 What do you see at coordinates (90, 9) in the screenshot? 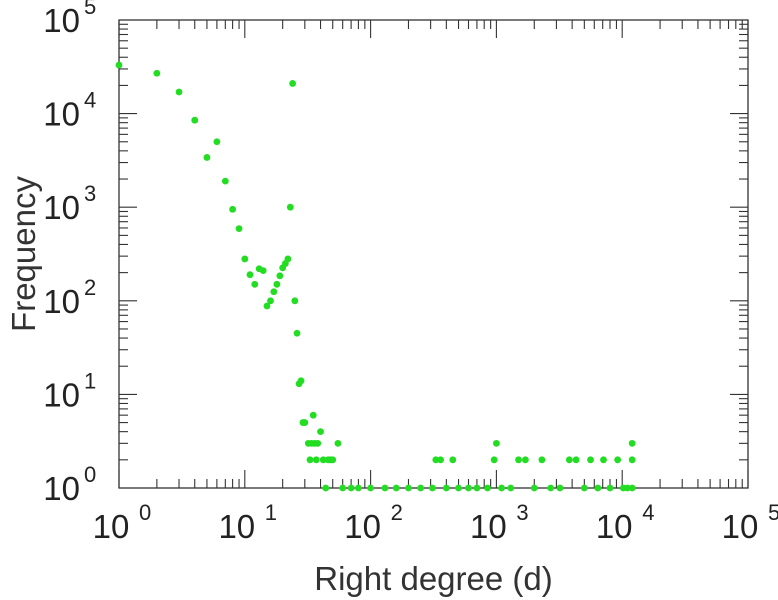
I see `y-tick-label-exponent: 5` at bounding box center [90, 9].